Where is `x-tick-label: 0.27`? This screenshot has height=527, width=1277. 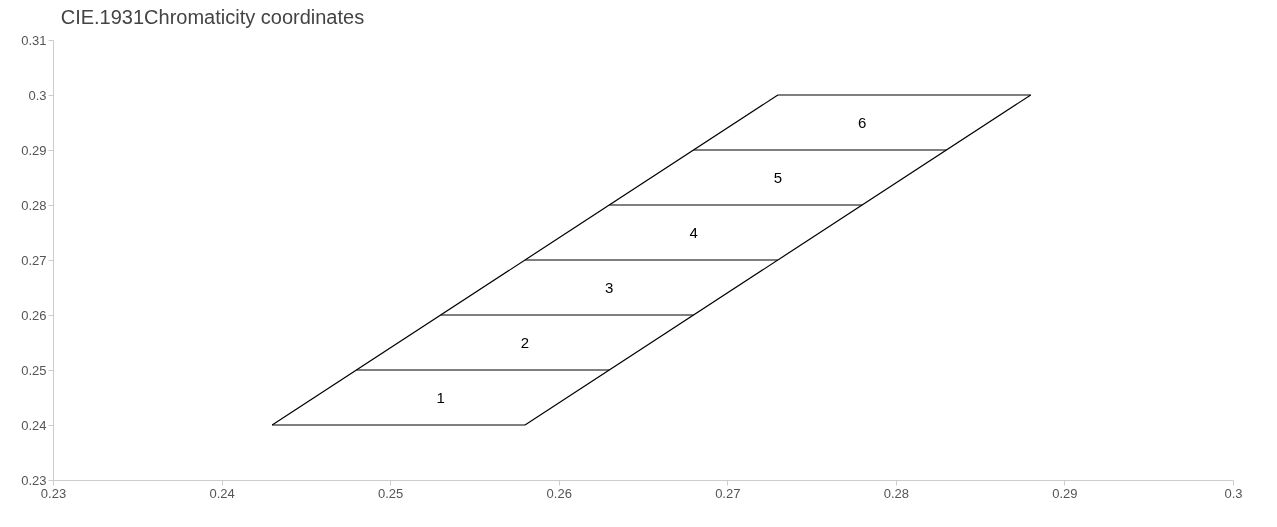
x-tick-label: 0.27 is located at coordinates (728, 493).